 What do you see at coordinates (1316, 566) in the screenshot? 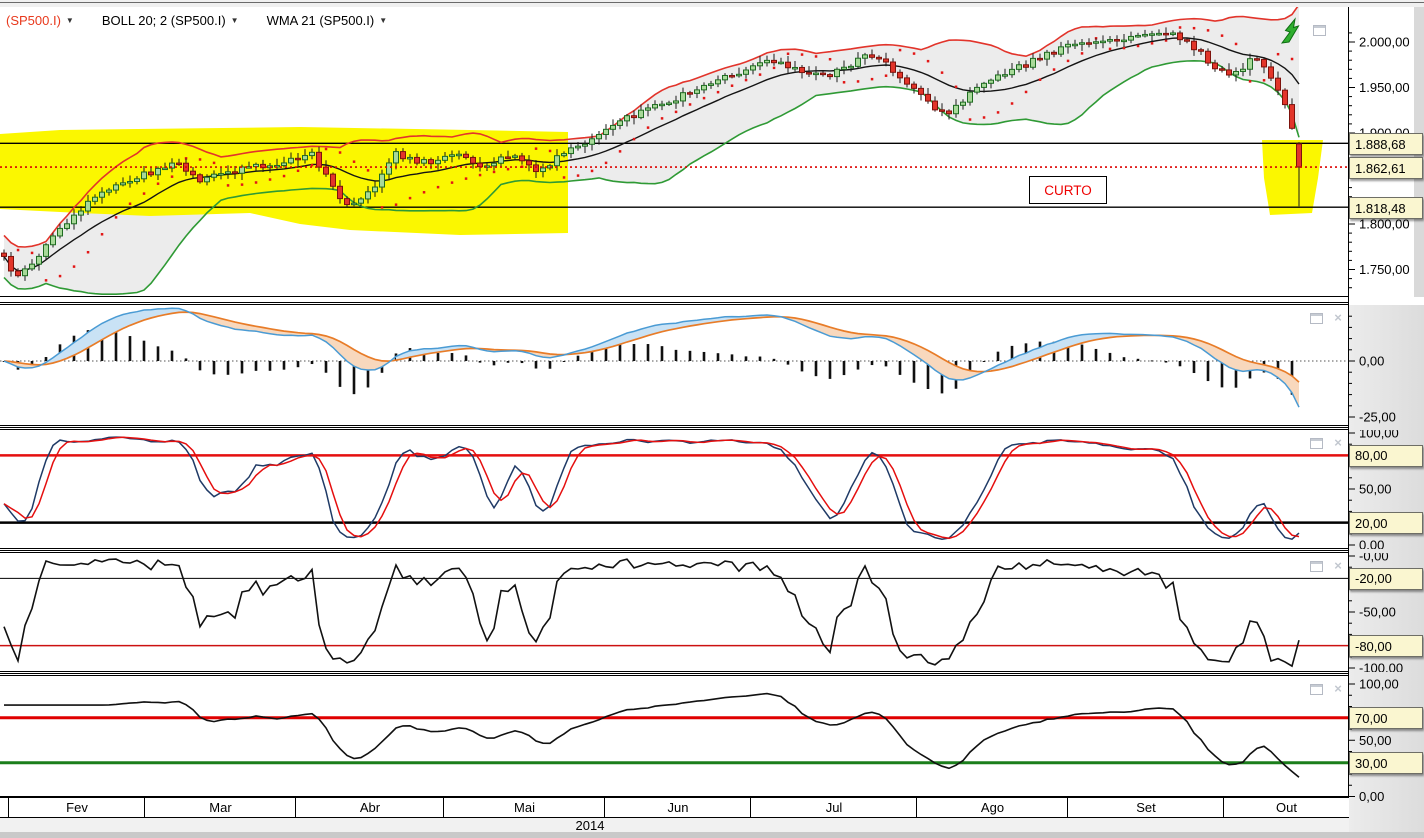
I see `williams-panel-restore-icon` at bounding box center [1316, 566].